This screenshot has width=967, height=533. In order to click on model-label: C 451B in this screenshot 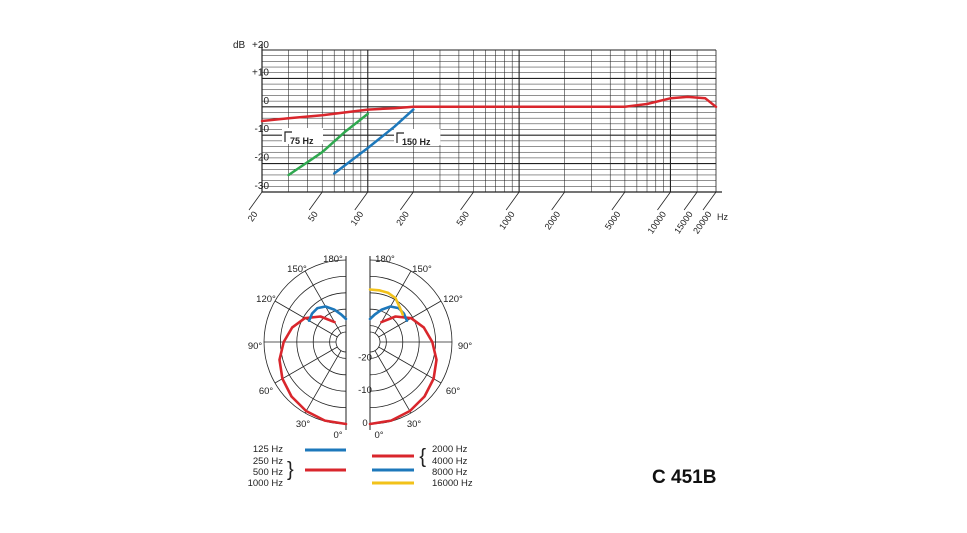, I will do `click(684, 477)`.